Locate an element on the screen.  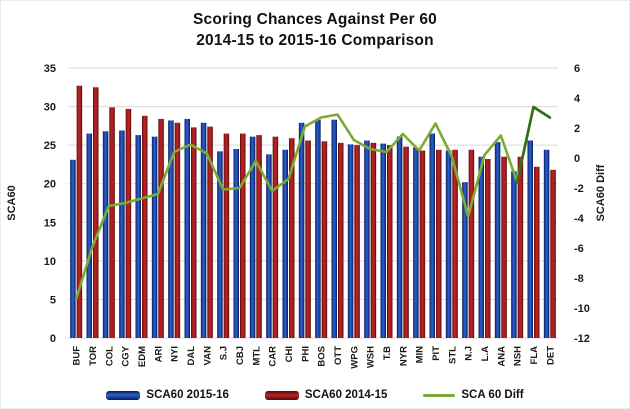
right-axis-tick-label: 2 is located at coordinates (577, 129).